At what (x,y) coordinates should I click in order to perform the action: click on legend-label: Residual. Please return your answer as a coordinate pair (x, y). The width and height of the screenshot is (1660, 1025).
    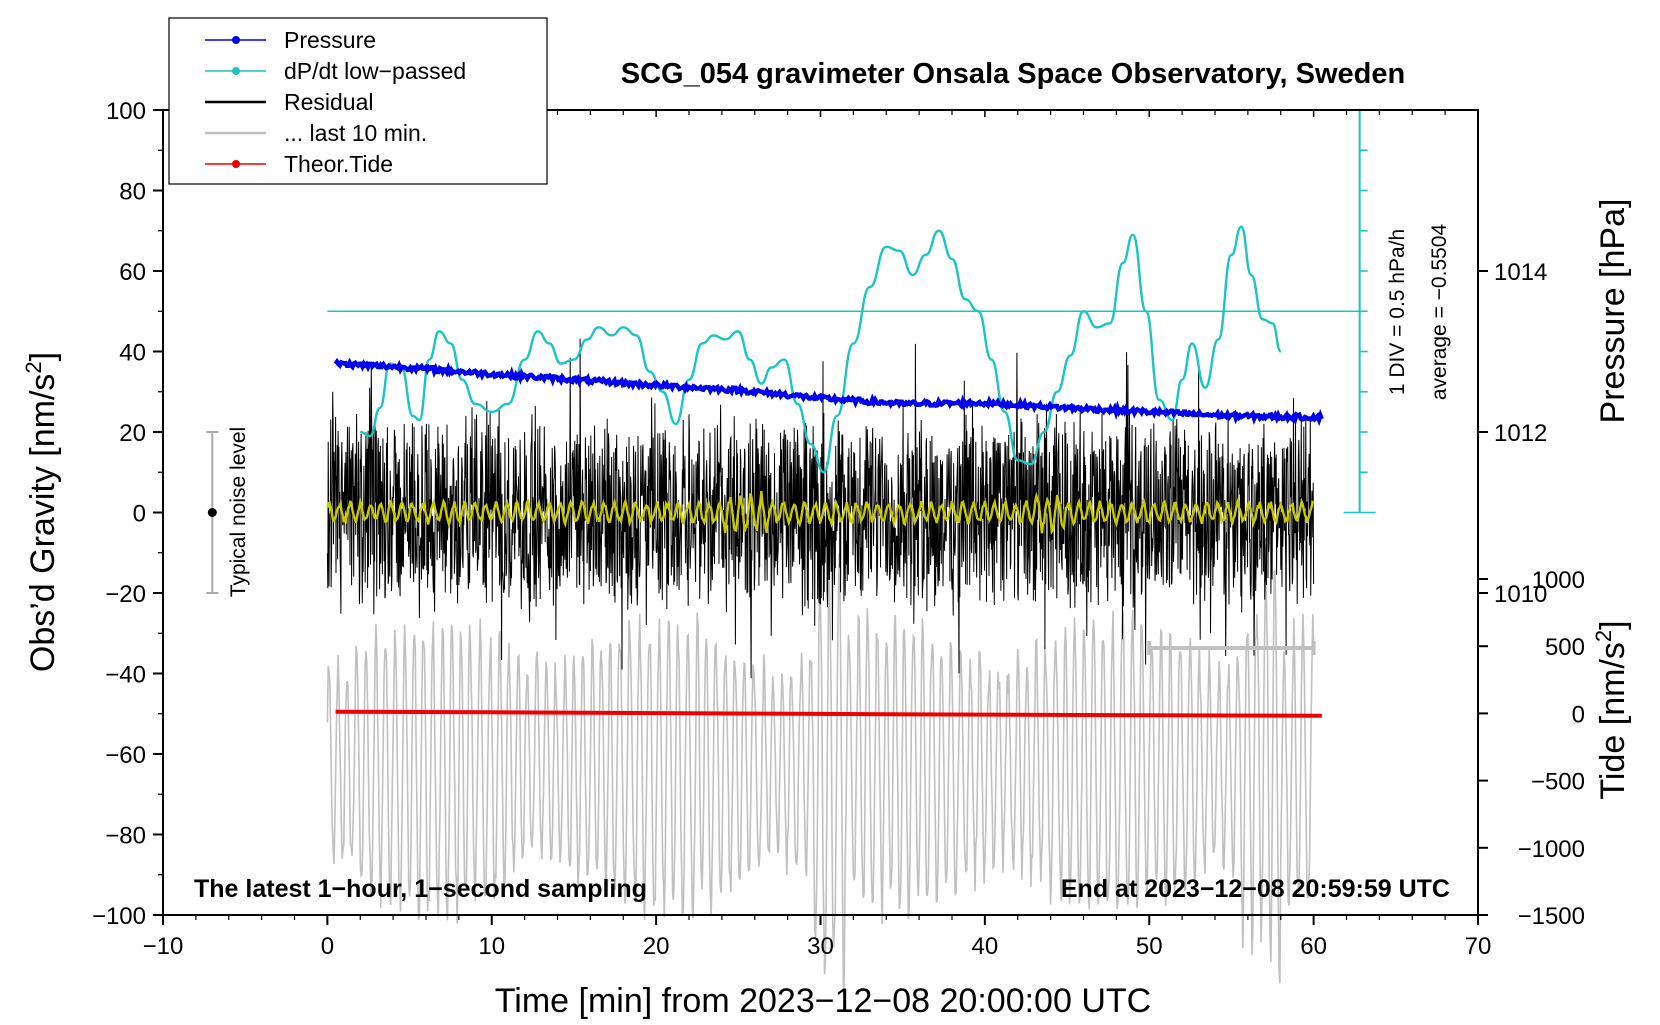
    Looking at the image, I should click on (329, 102).